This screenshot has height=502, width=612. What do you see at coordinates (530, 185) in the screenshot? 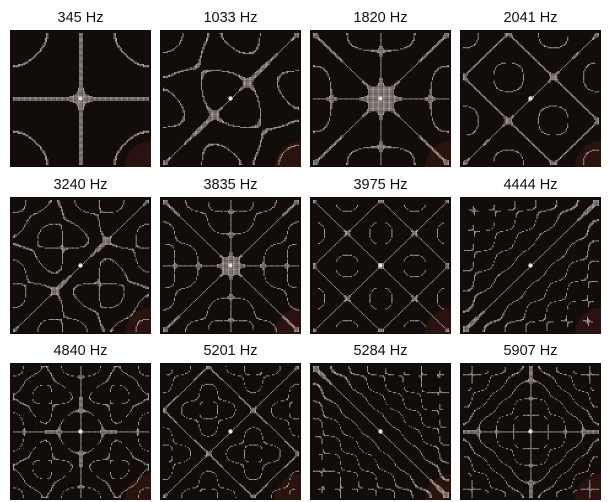
I see `frequency-label: 4444 Hz` at bounding box center [530, 185].